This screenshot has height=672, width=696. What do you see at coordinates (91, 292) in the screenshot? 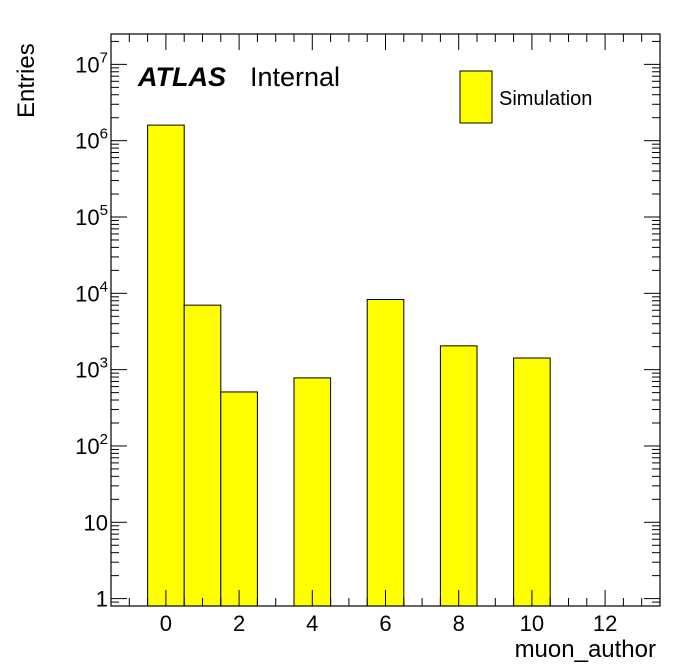
I see `y-tick-label: 10⁴` at bounding box center [91, 292].